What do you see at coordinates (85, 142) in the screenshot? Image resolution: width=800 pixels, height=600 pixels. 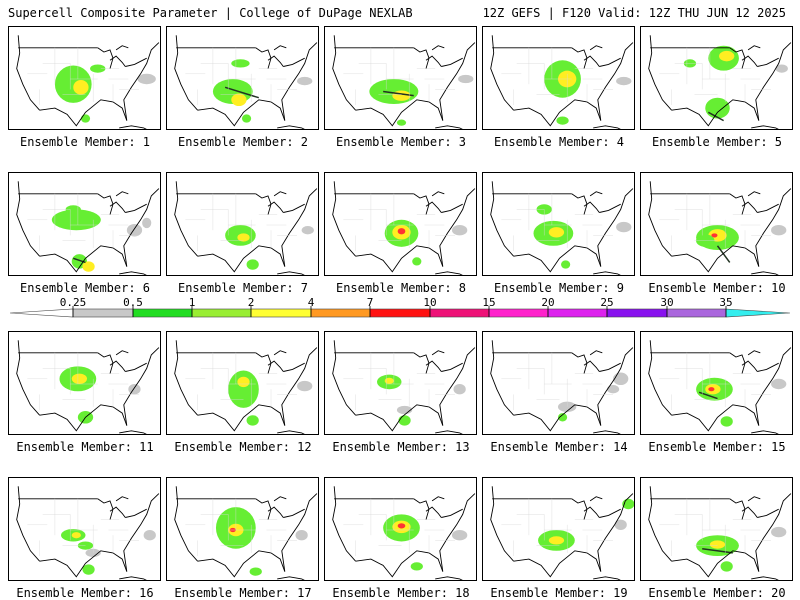 I see `member-label: Ensemble Member: 1` at bounding box center [85, 142].